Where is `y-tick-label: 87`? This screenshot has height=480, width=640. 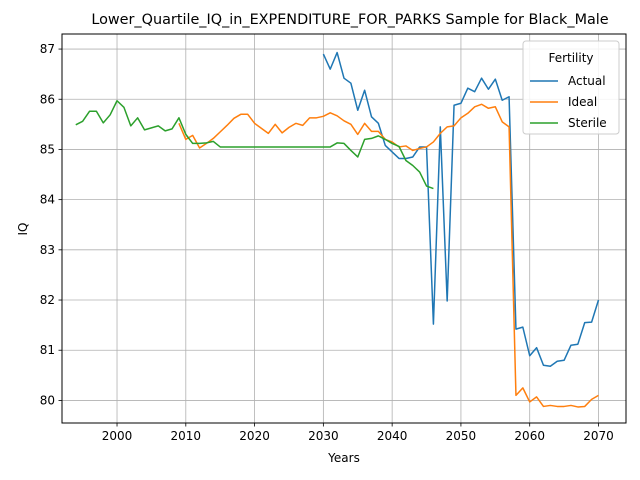 y-tick-label: 87 is located at coordinates (47, 49).